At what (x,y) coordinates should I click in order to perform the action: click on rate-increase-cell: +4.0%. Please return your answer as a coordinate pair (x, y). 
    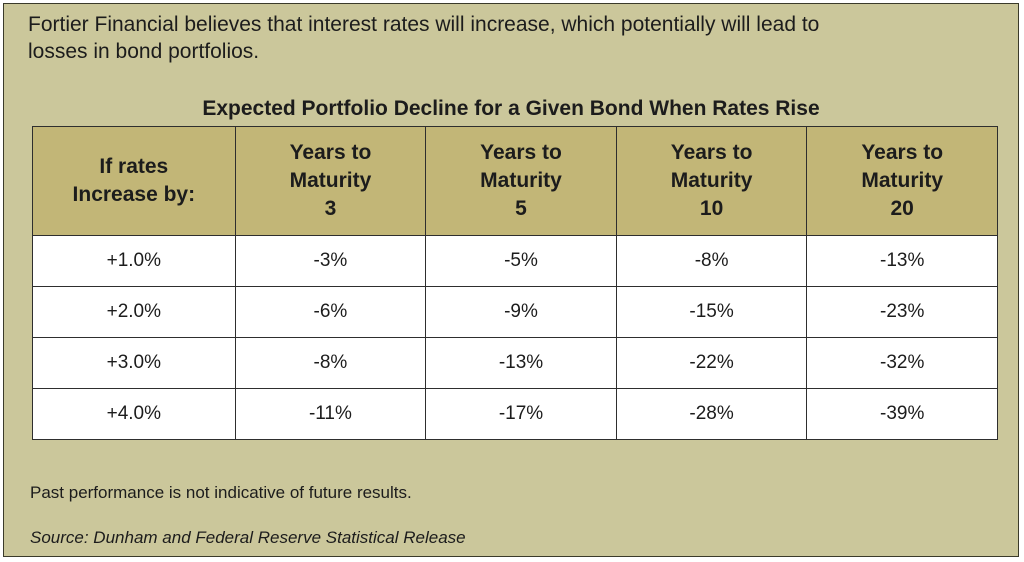
    Looking at the image, I should click on (134, 414).